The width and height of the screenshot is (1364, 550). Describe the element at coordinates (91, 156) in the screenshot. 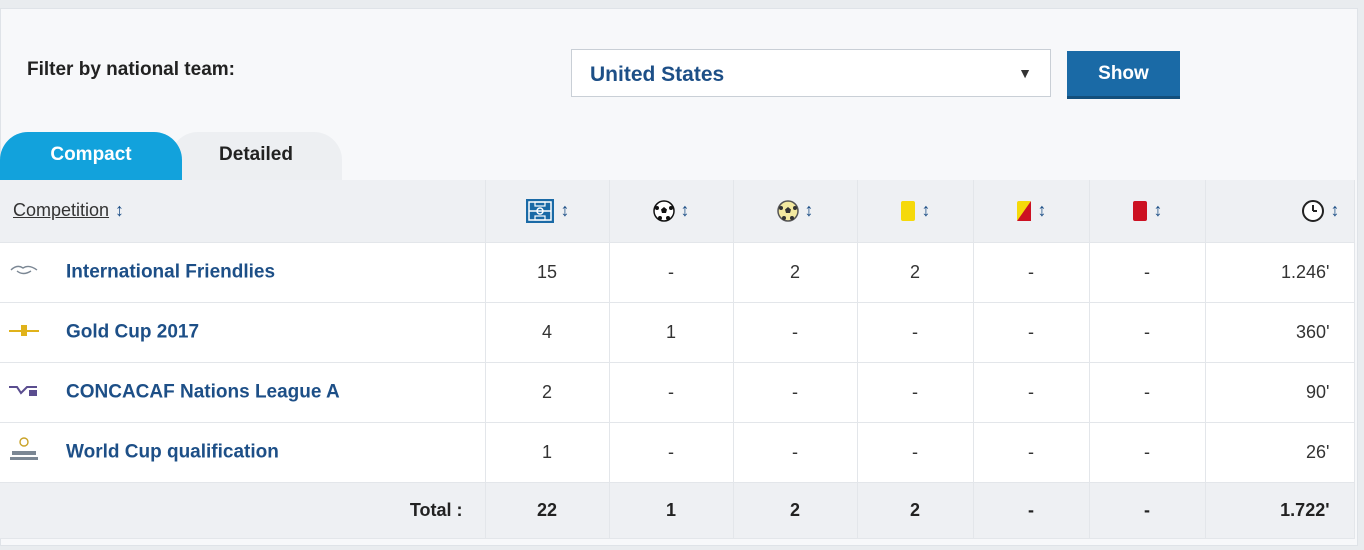

I see `tab-compact: Compact` at that location.